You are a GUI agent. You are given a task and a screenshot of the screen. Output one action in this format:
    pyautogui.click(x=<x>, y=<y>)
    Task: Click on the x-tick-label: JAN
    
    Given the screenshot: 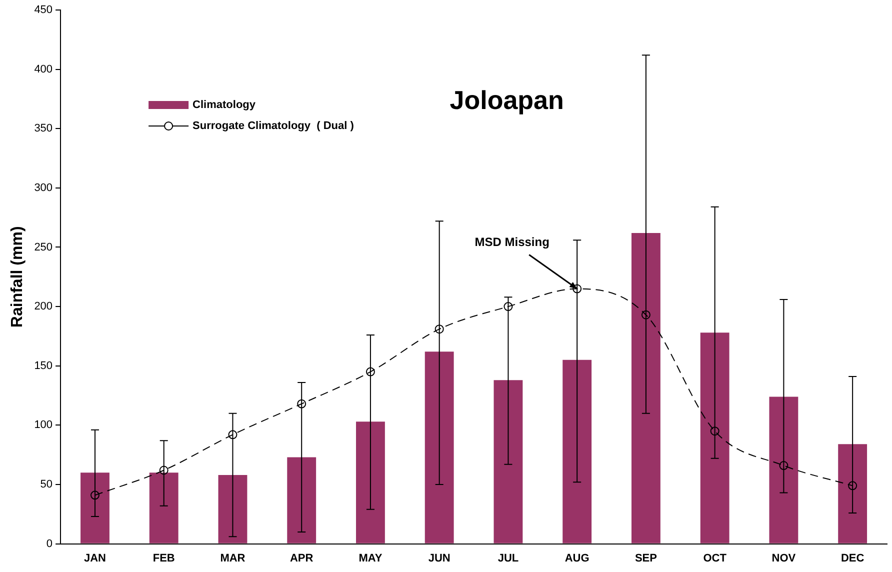 What is the action you would take?
    pyautogui.click(x=95, y=558)
    